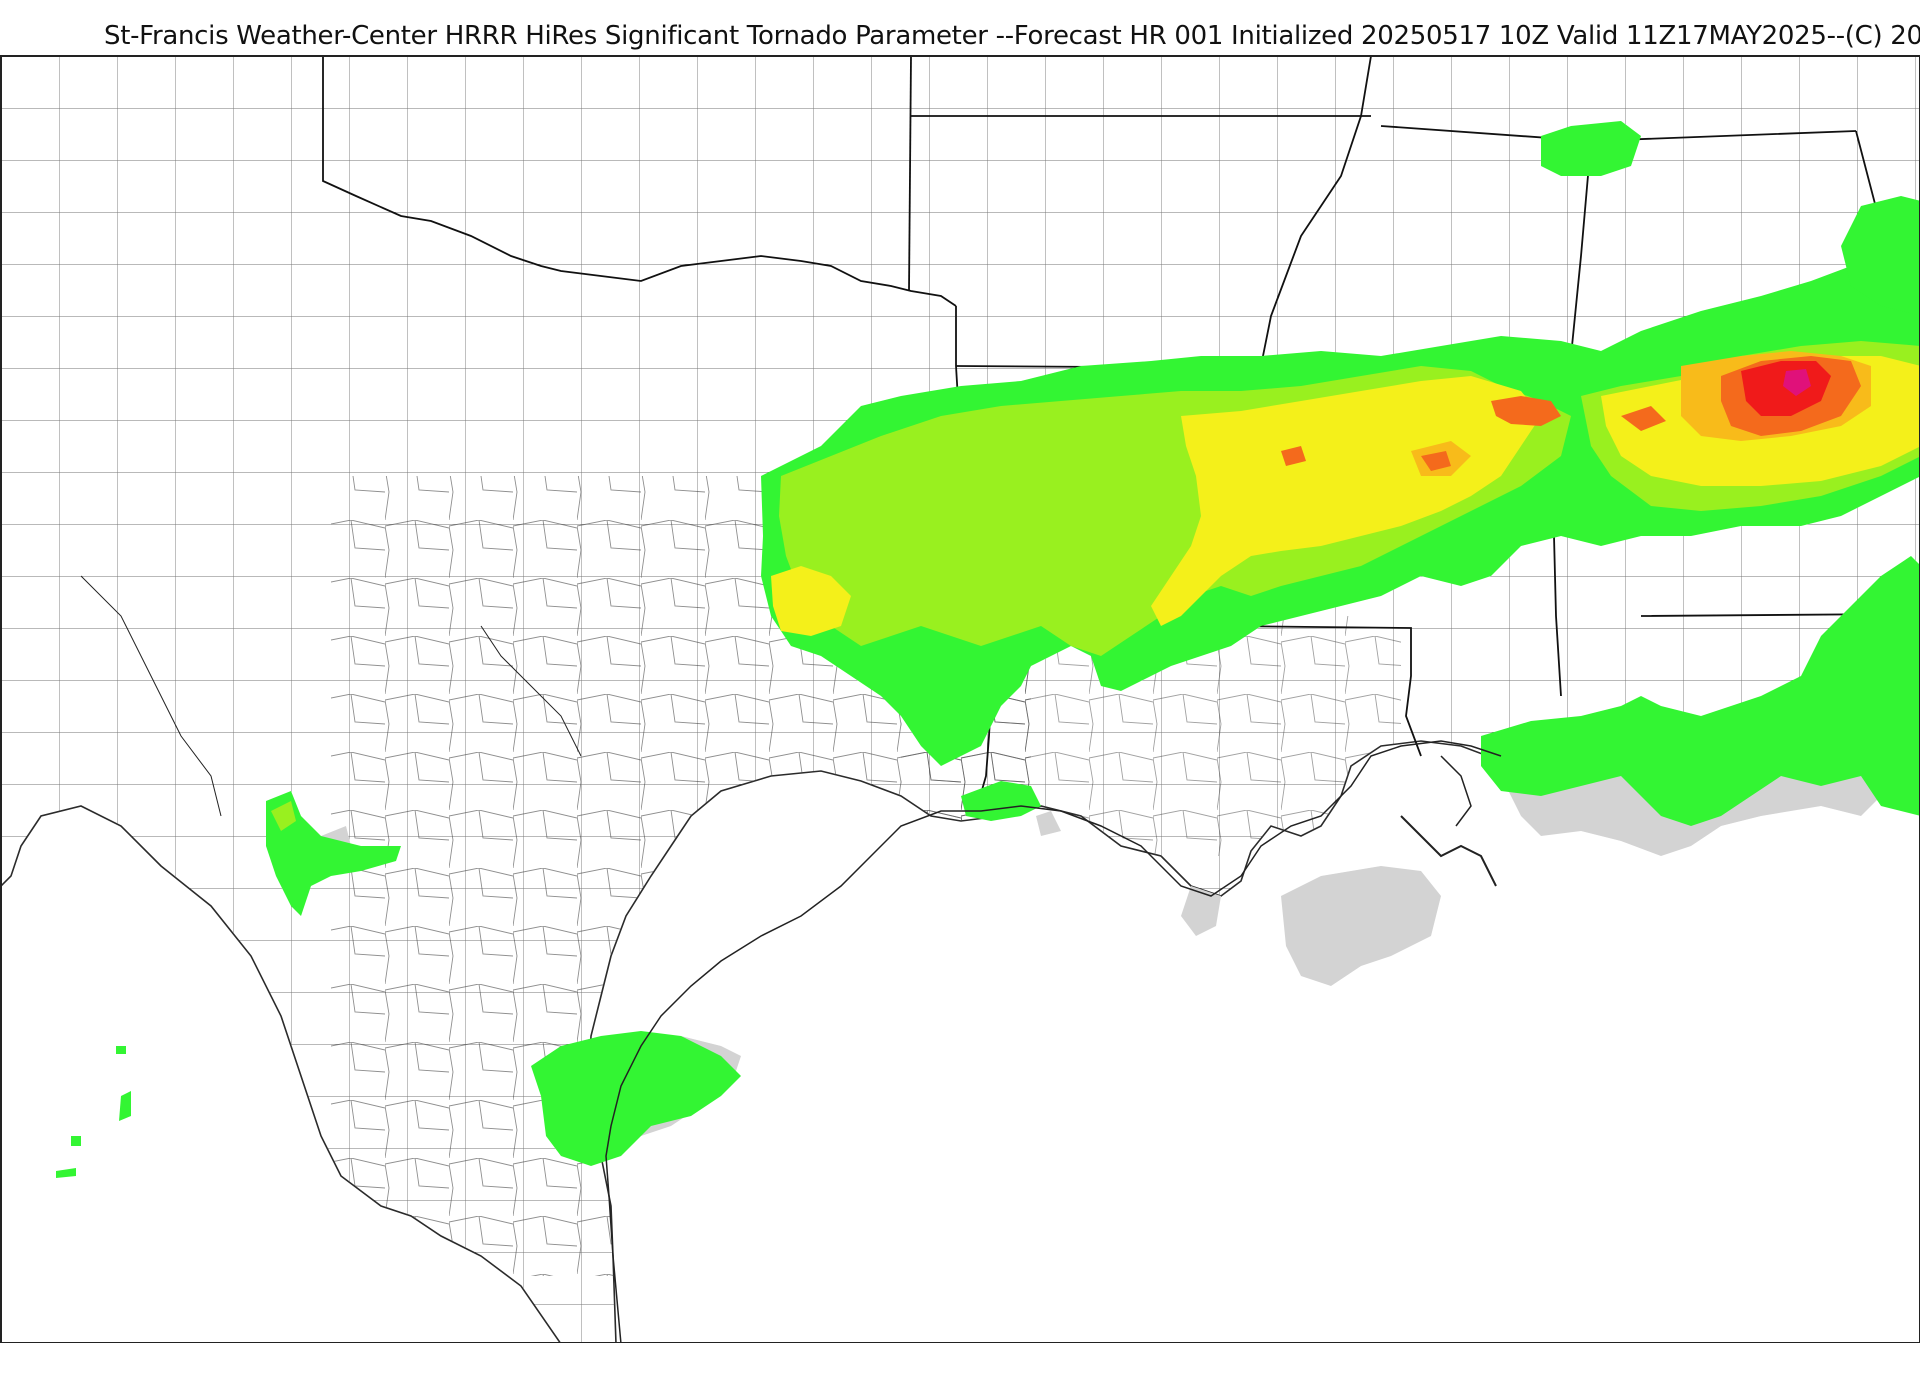 The height and width of the screenshot is (1400, 1920). Describe the element at coordinates (333, 853) in the screenshot. I see `stp-level-1-sw-texas` at that location.